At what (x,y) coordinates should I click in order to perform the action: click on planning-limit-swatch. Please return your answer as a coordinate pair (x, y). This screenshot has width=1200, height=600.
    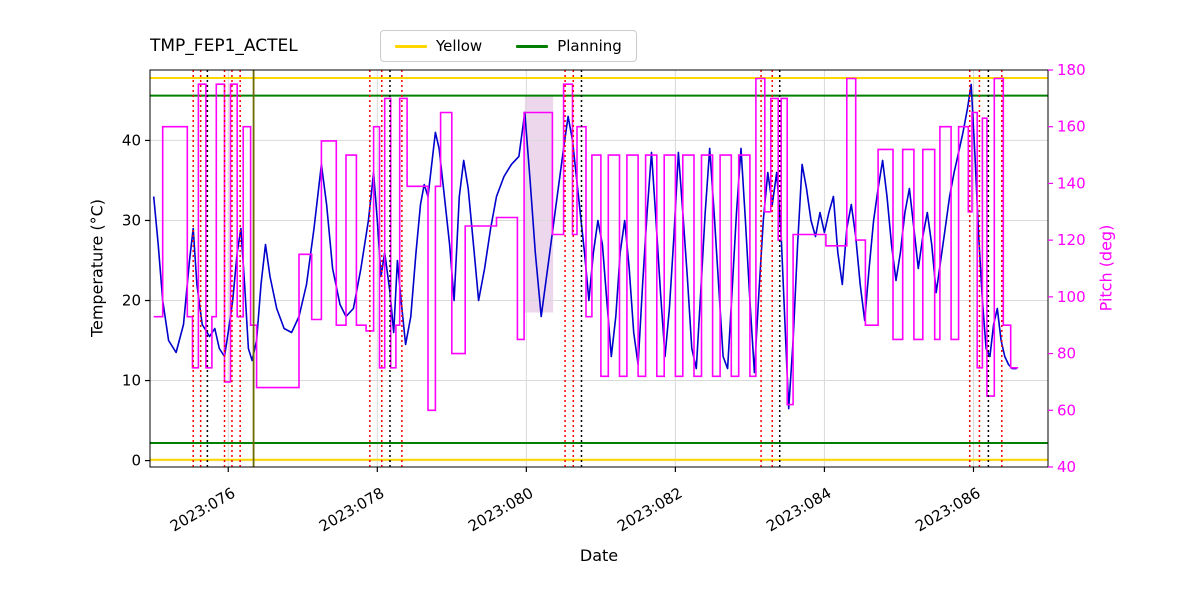
    Looking at the image, I should click on (532, 46).